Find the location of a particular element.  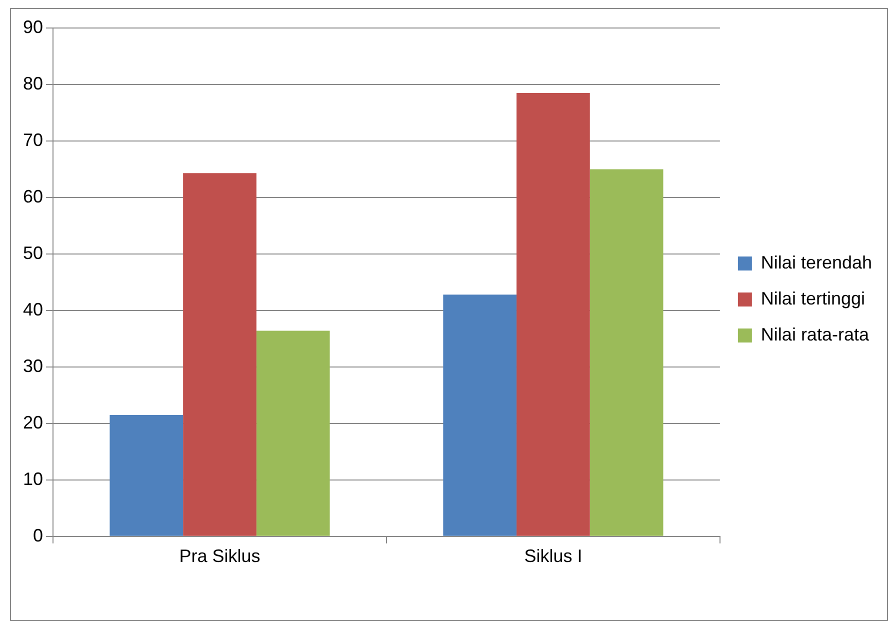

legend-label: Nilai terendah is located at coordinates (816, 262).